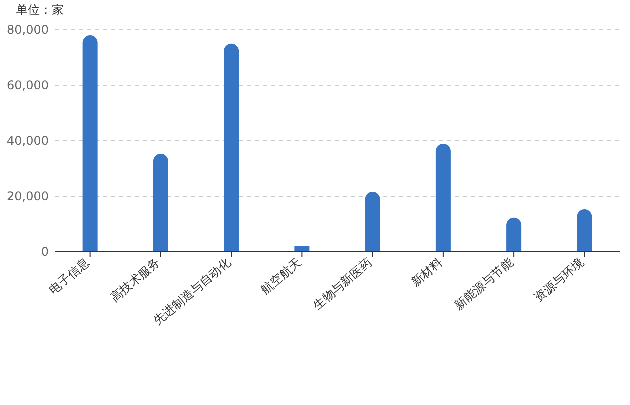  What do you see at coordinates (28, 85) in the screenshot?
I see `y-tick-label: 60,000` at bounding box center [28, 85].